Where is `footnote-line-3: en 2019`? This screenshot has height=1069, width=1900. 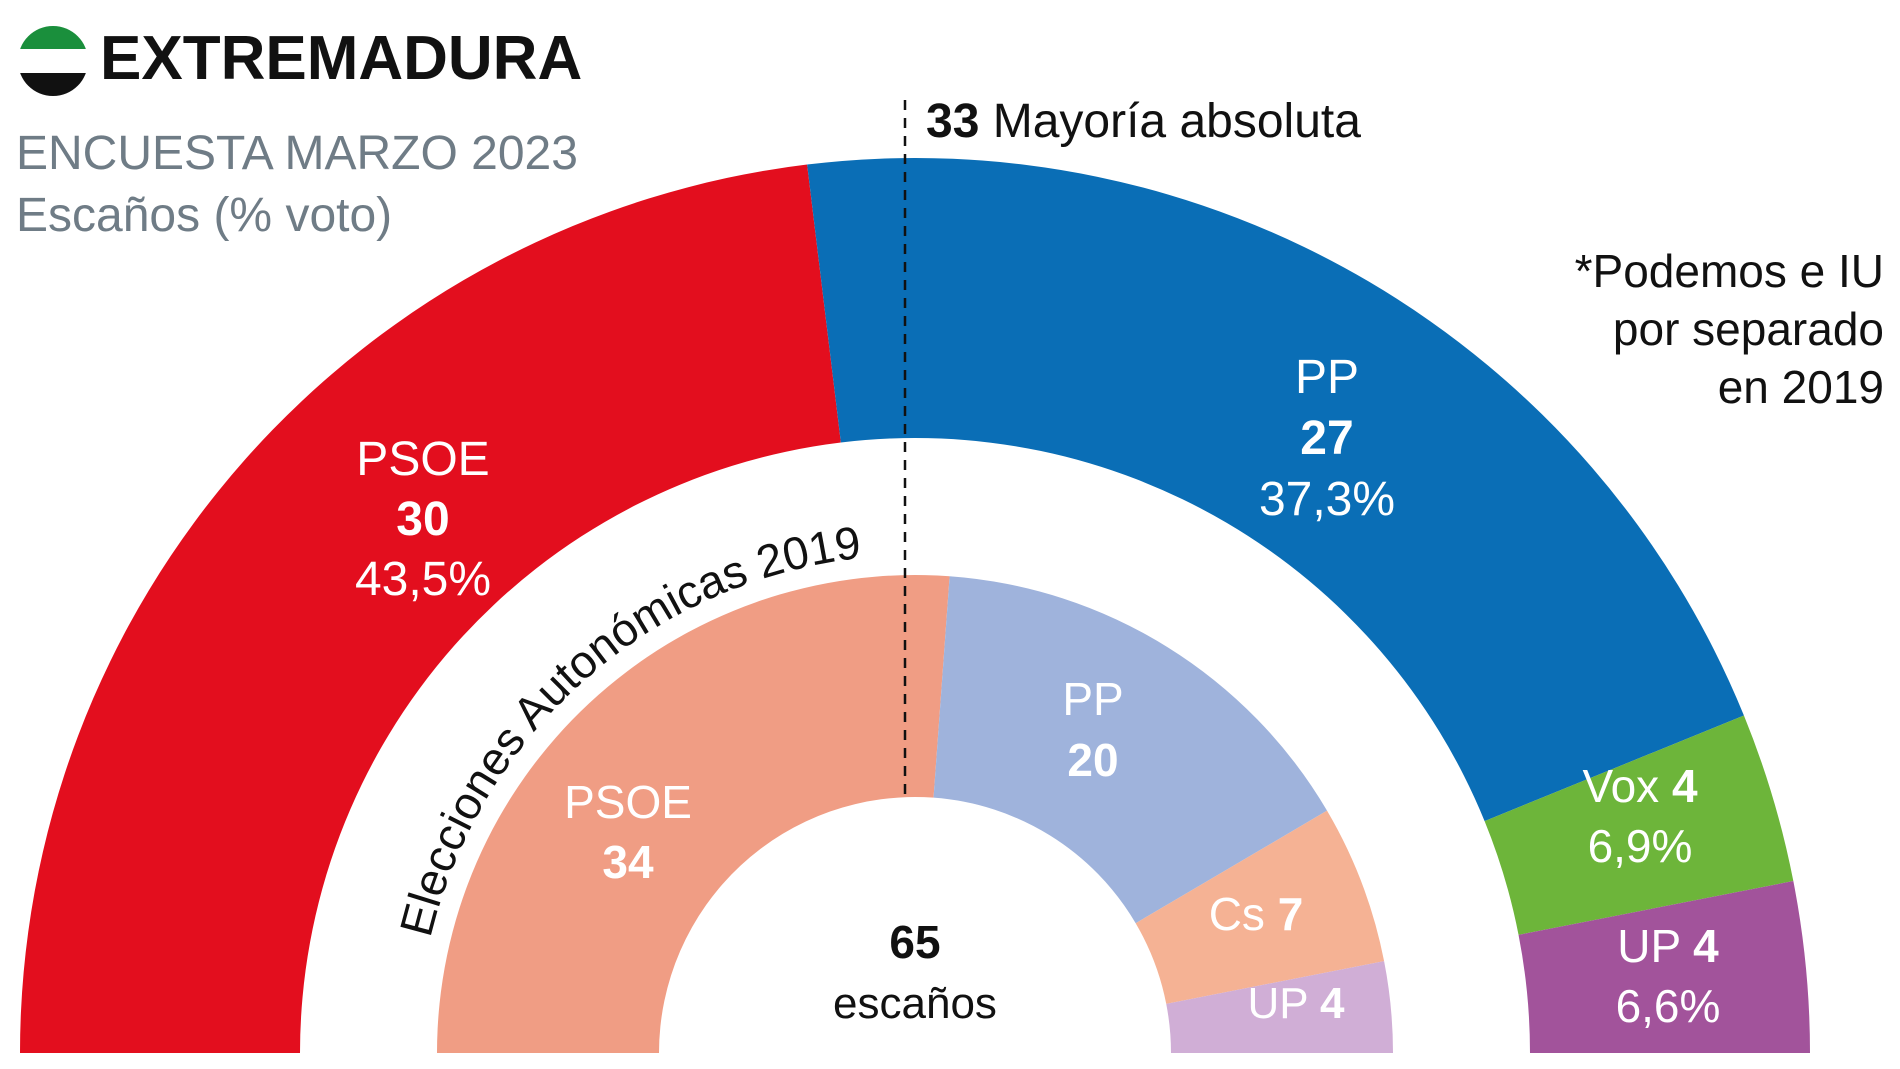 footnote-line-3: en 2019 is located at coordinates (1800, 387).